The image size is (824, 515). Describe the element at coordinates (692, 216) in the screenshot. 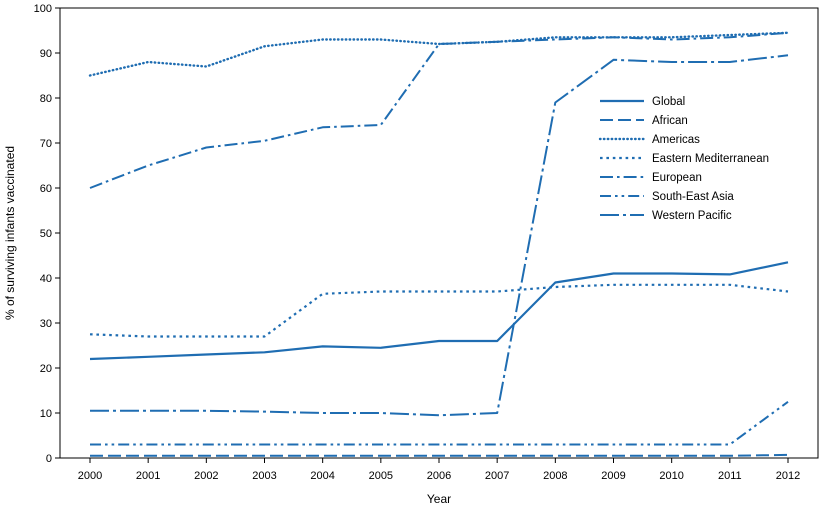

I see `legend-item-label: Western Pacific` at that location.